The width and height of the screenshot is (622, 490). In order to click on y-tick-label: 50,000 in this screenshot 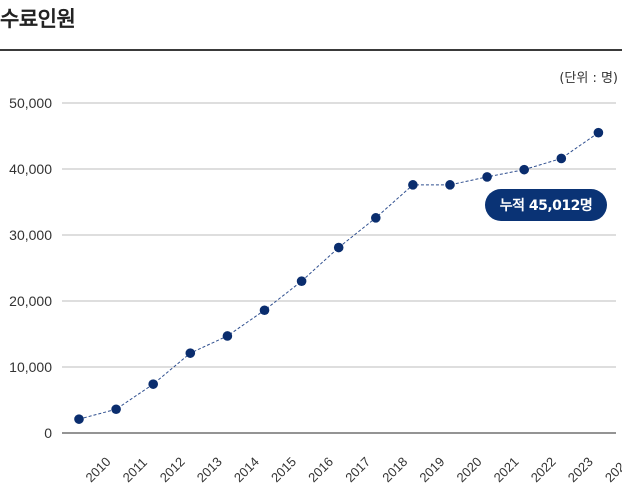, I will do `click(30, 103)`.